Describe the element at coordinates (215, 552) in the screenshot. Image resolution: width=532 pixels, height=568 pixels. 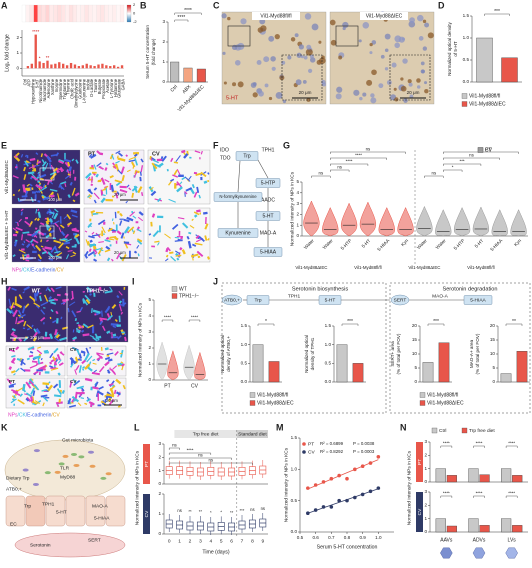
I see `x-axis-label: Time (days)` at that location.